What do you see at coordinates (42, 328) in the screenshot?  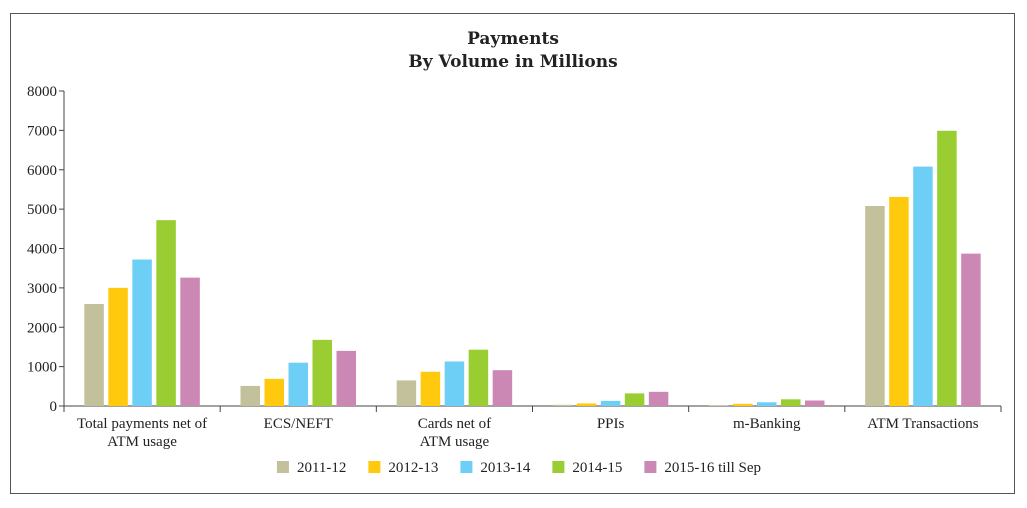 I see `y-tick-label: 2000` at bounding box center [42, 328].